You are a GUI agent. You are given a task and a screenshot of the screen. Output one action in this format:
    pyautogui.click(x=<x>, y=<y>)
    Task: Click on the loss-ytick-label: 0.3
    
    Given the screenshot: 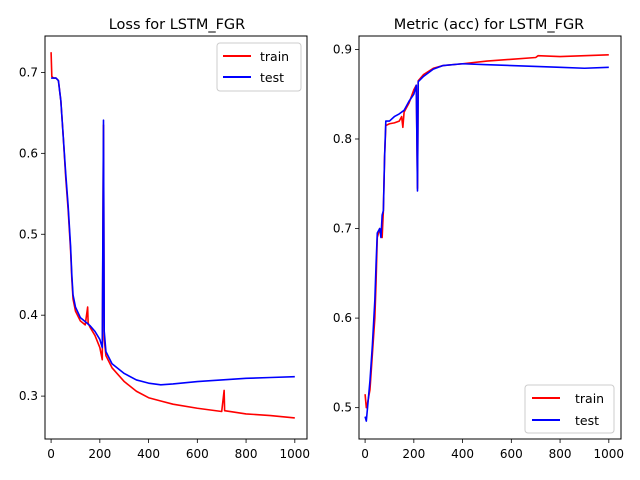 What is the action you would take?
    pyautogui.click(x=28, y=396)
    